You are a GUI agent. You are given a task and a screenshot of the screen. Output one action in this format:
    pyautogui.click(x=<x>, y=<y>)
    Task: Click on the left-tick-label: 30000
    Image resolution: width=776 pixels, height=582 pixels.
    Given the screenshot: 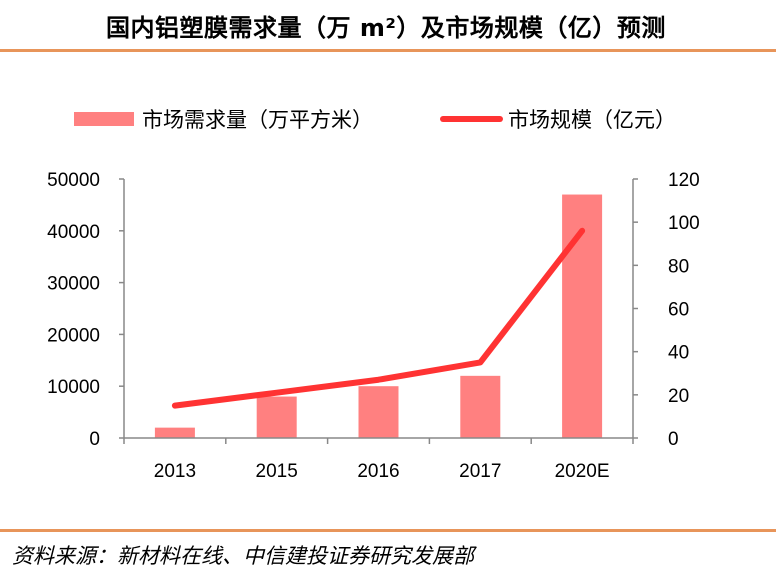 What is the action you would take?
    pyautogui.click(x=73, y=284)
    